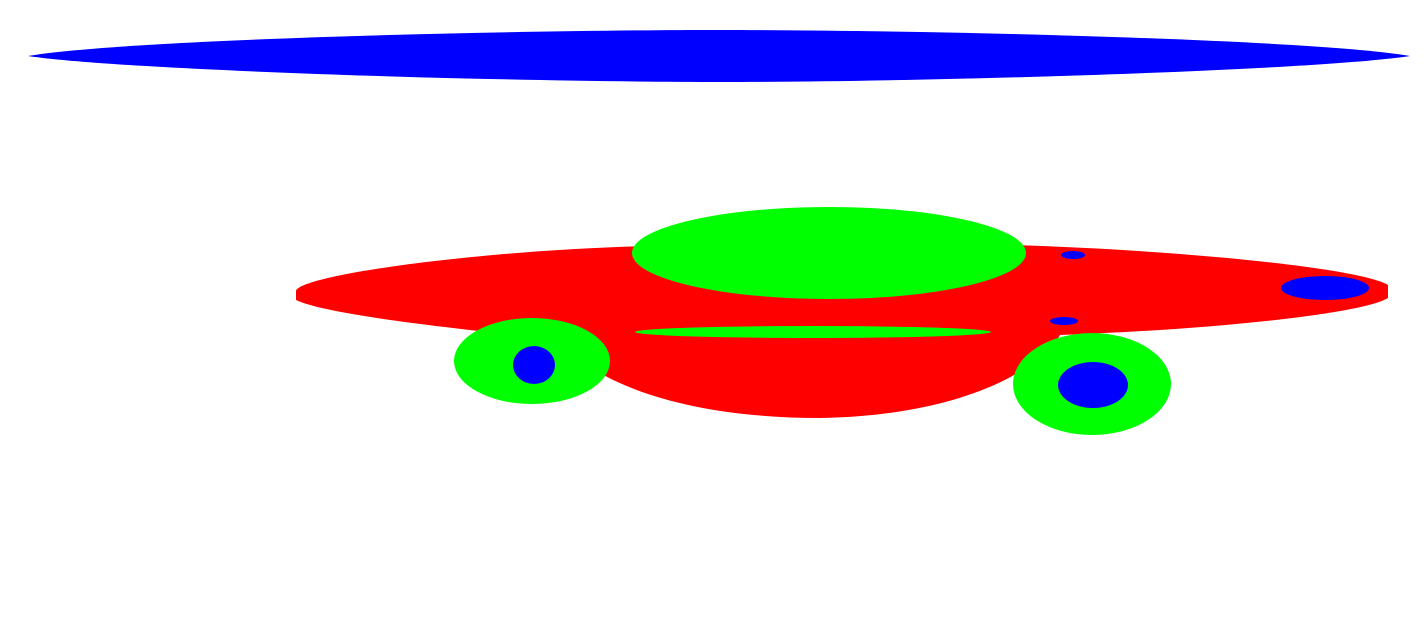  I want to click on front-wheel-hub, so click(1093, 385).